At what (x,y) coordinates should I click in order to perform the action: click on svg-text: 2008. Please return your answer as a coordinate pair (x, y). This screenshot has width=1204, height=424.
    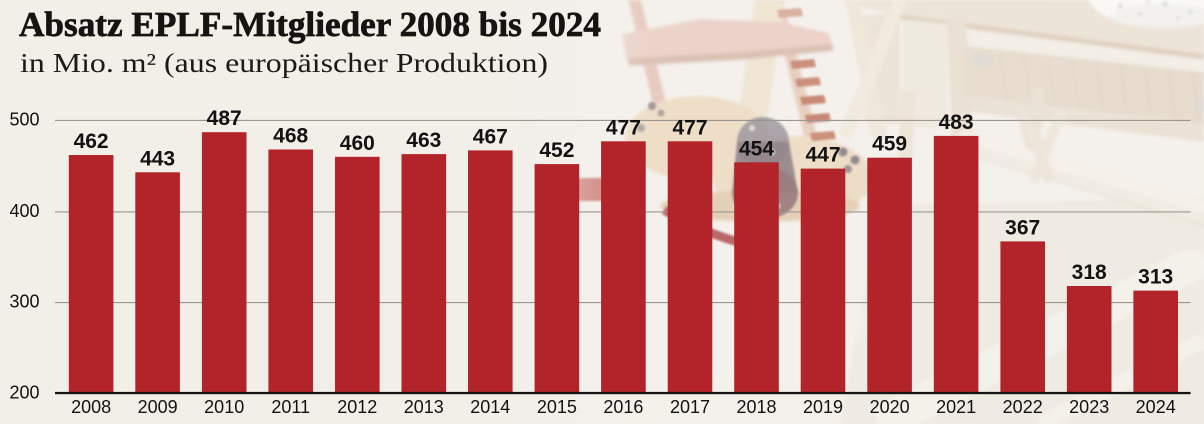
    Looking at the image, I should click on (91, 407).